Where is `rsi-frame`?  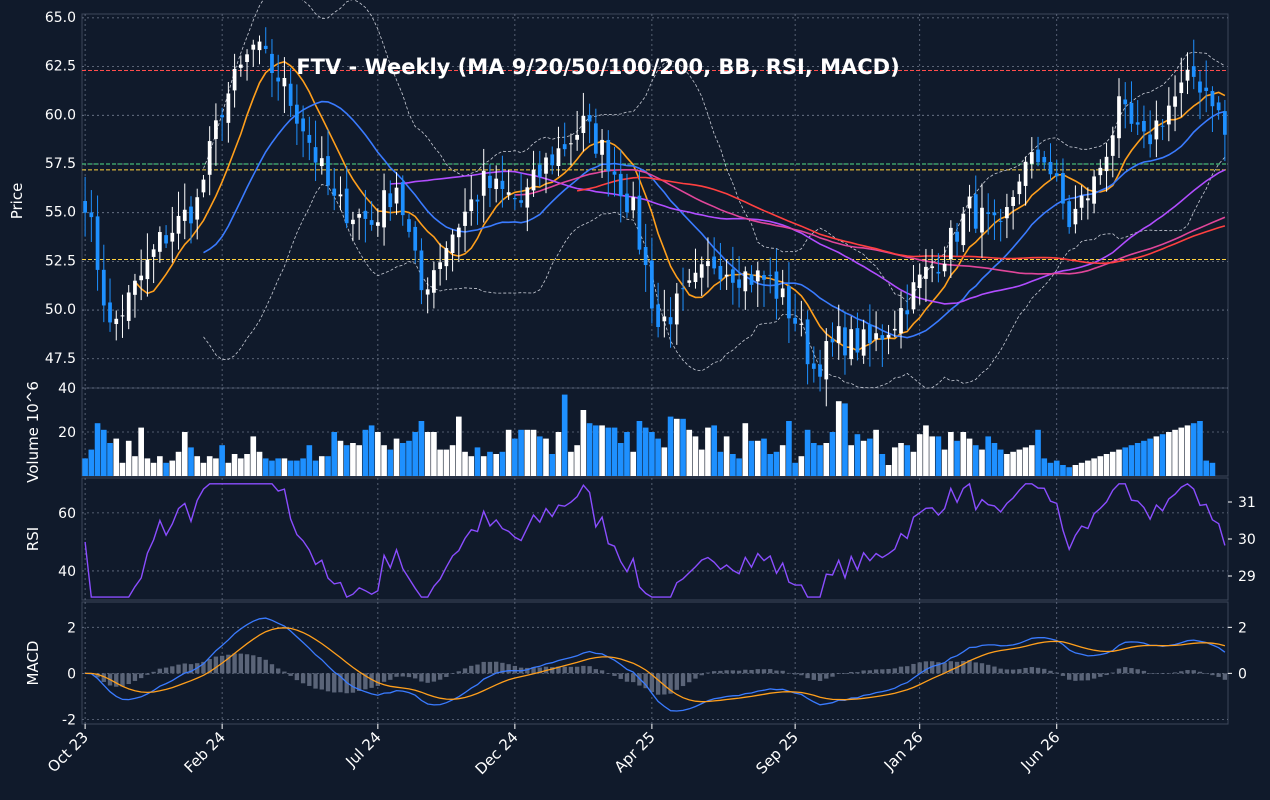 rsi-frame is located at coordinates (655, 539).